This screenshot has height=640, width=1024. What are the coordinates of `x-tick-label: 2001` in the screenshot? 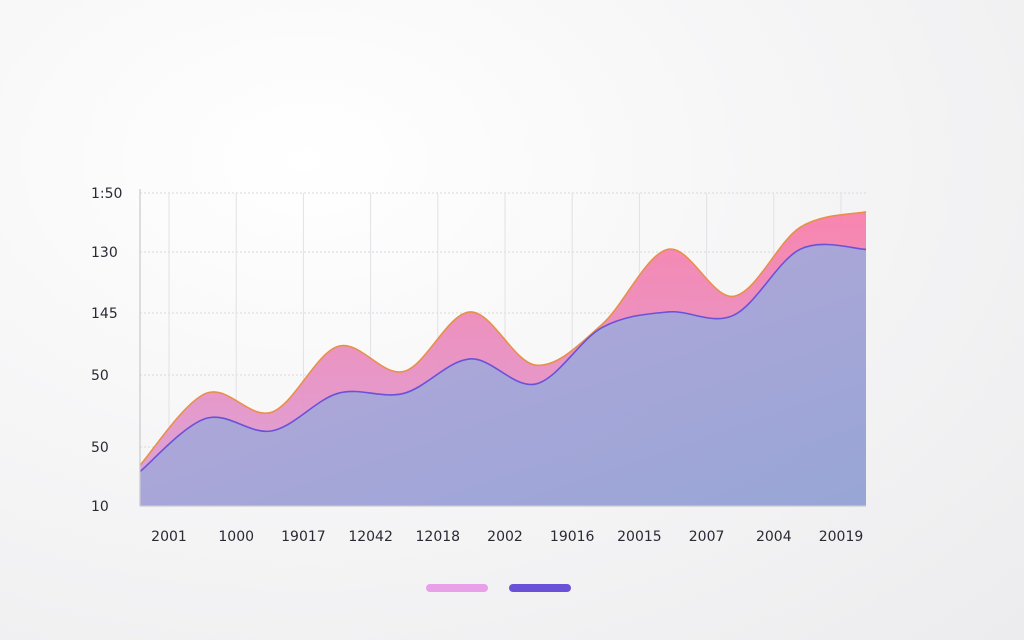 It's located at (169, 537).